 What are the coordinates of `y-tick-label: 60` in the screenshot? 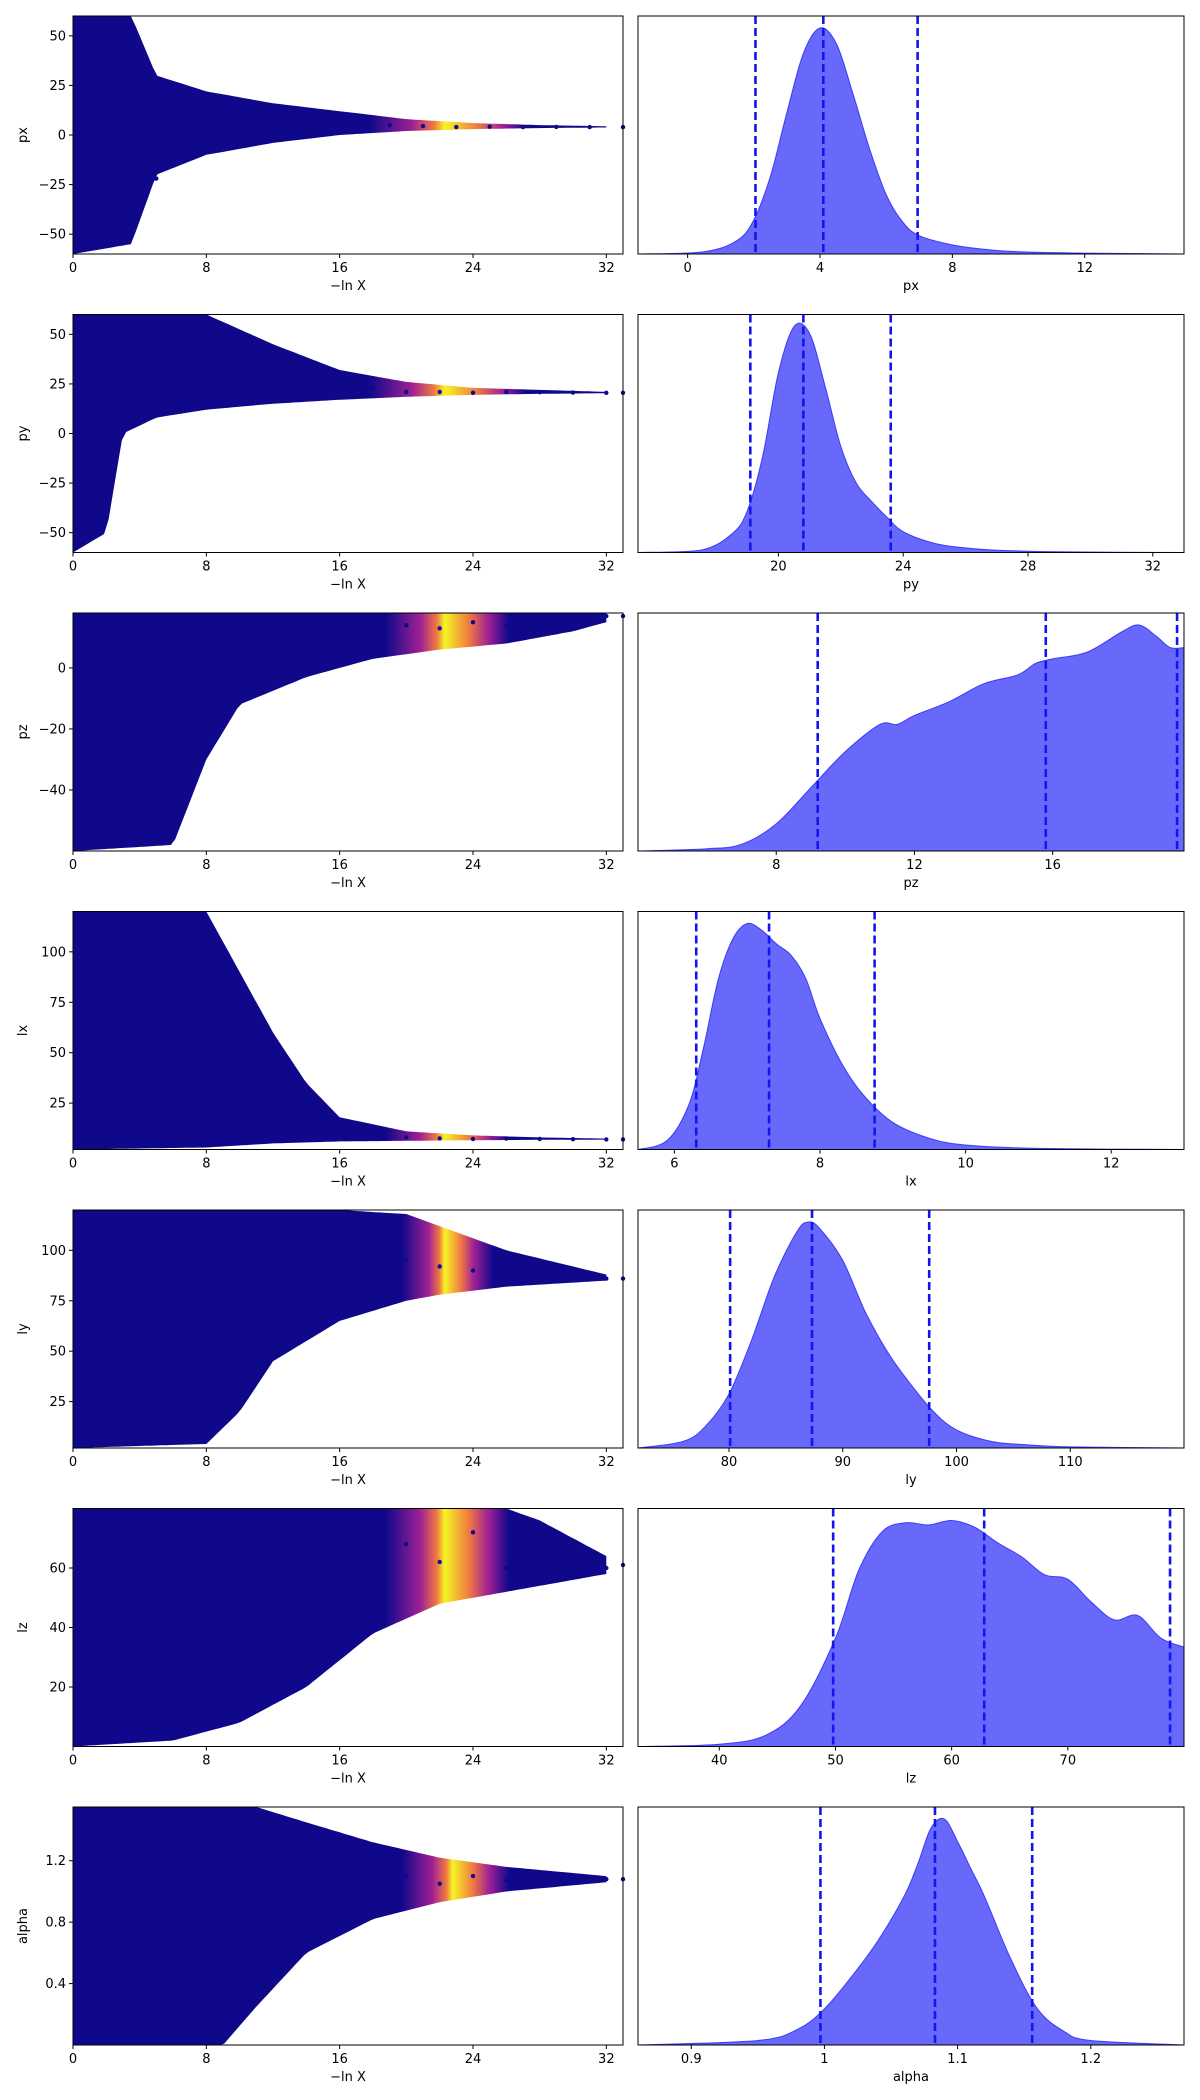 It's located at (57, 1569).